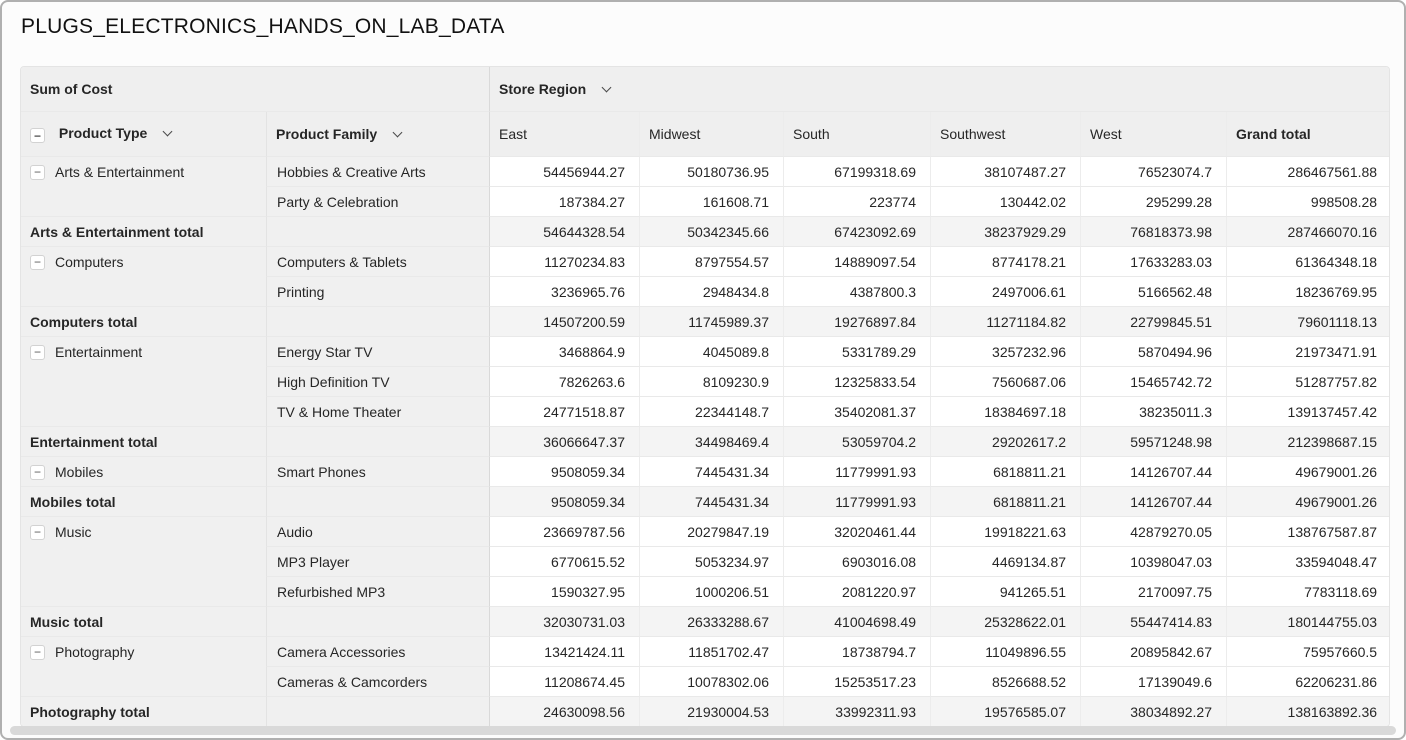  I want to click on value-cell: 286467561.88, so click(1307, 172).